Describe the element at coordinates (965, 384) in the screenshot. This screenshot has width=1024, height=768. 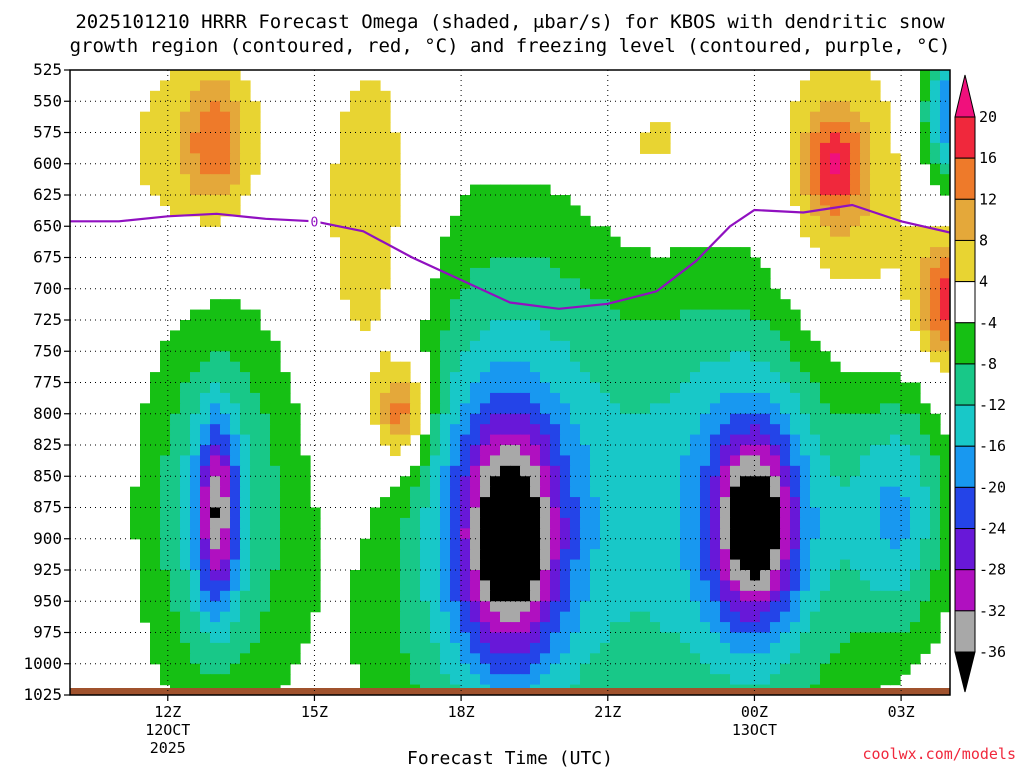
I see `colorbar-band` at that location.